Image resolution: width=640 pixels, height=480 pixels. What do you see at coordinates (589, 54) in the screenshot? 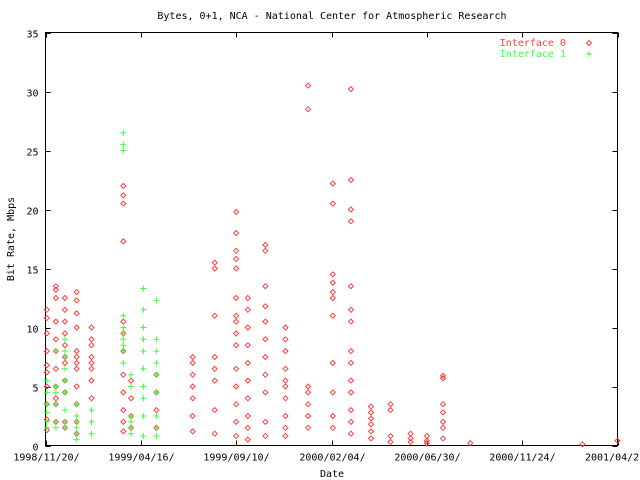
I see `legend-marker` at bounding box center [589, 54].